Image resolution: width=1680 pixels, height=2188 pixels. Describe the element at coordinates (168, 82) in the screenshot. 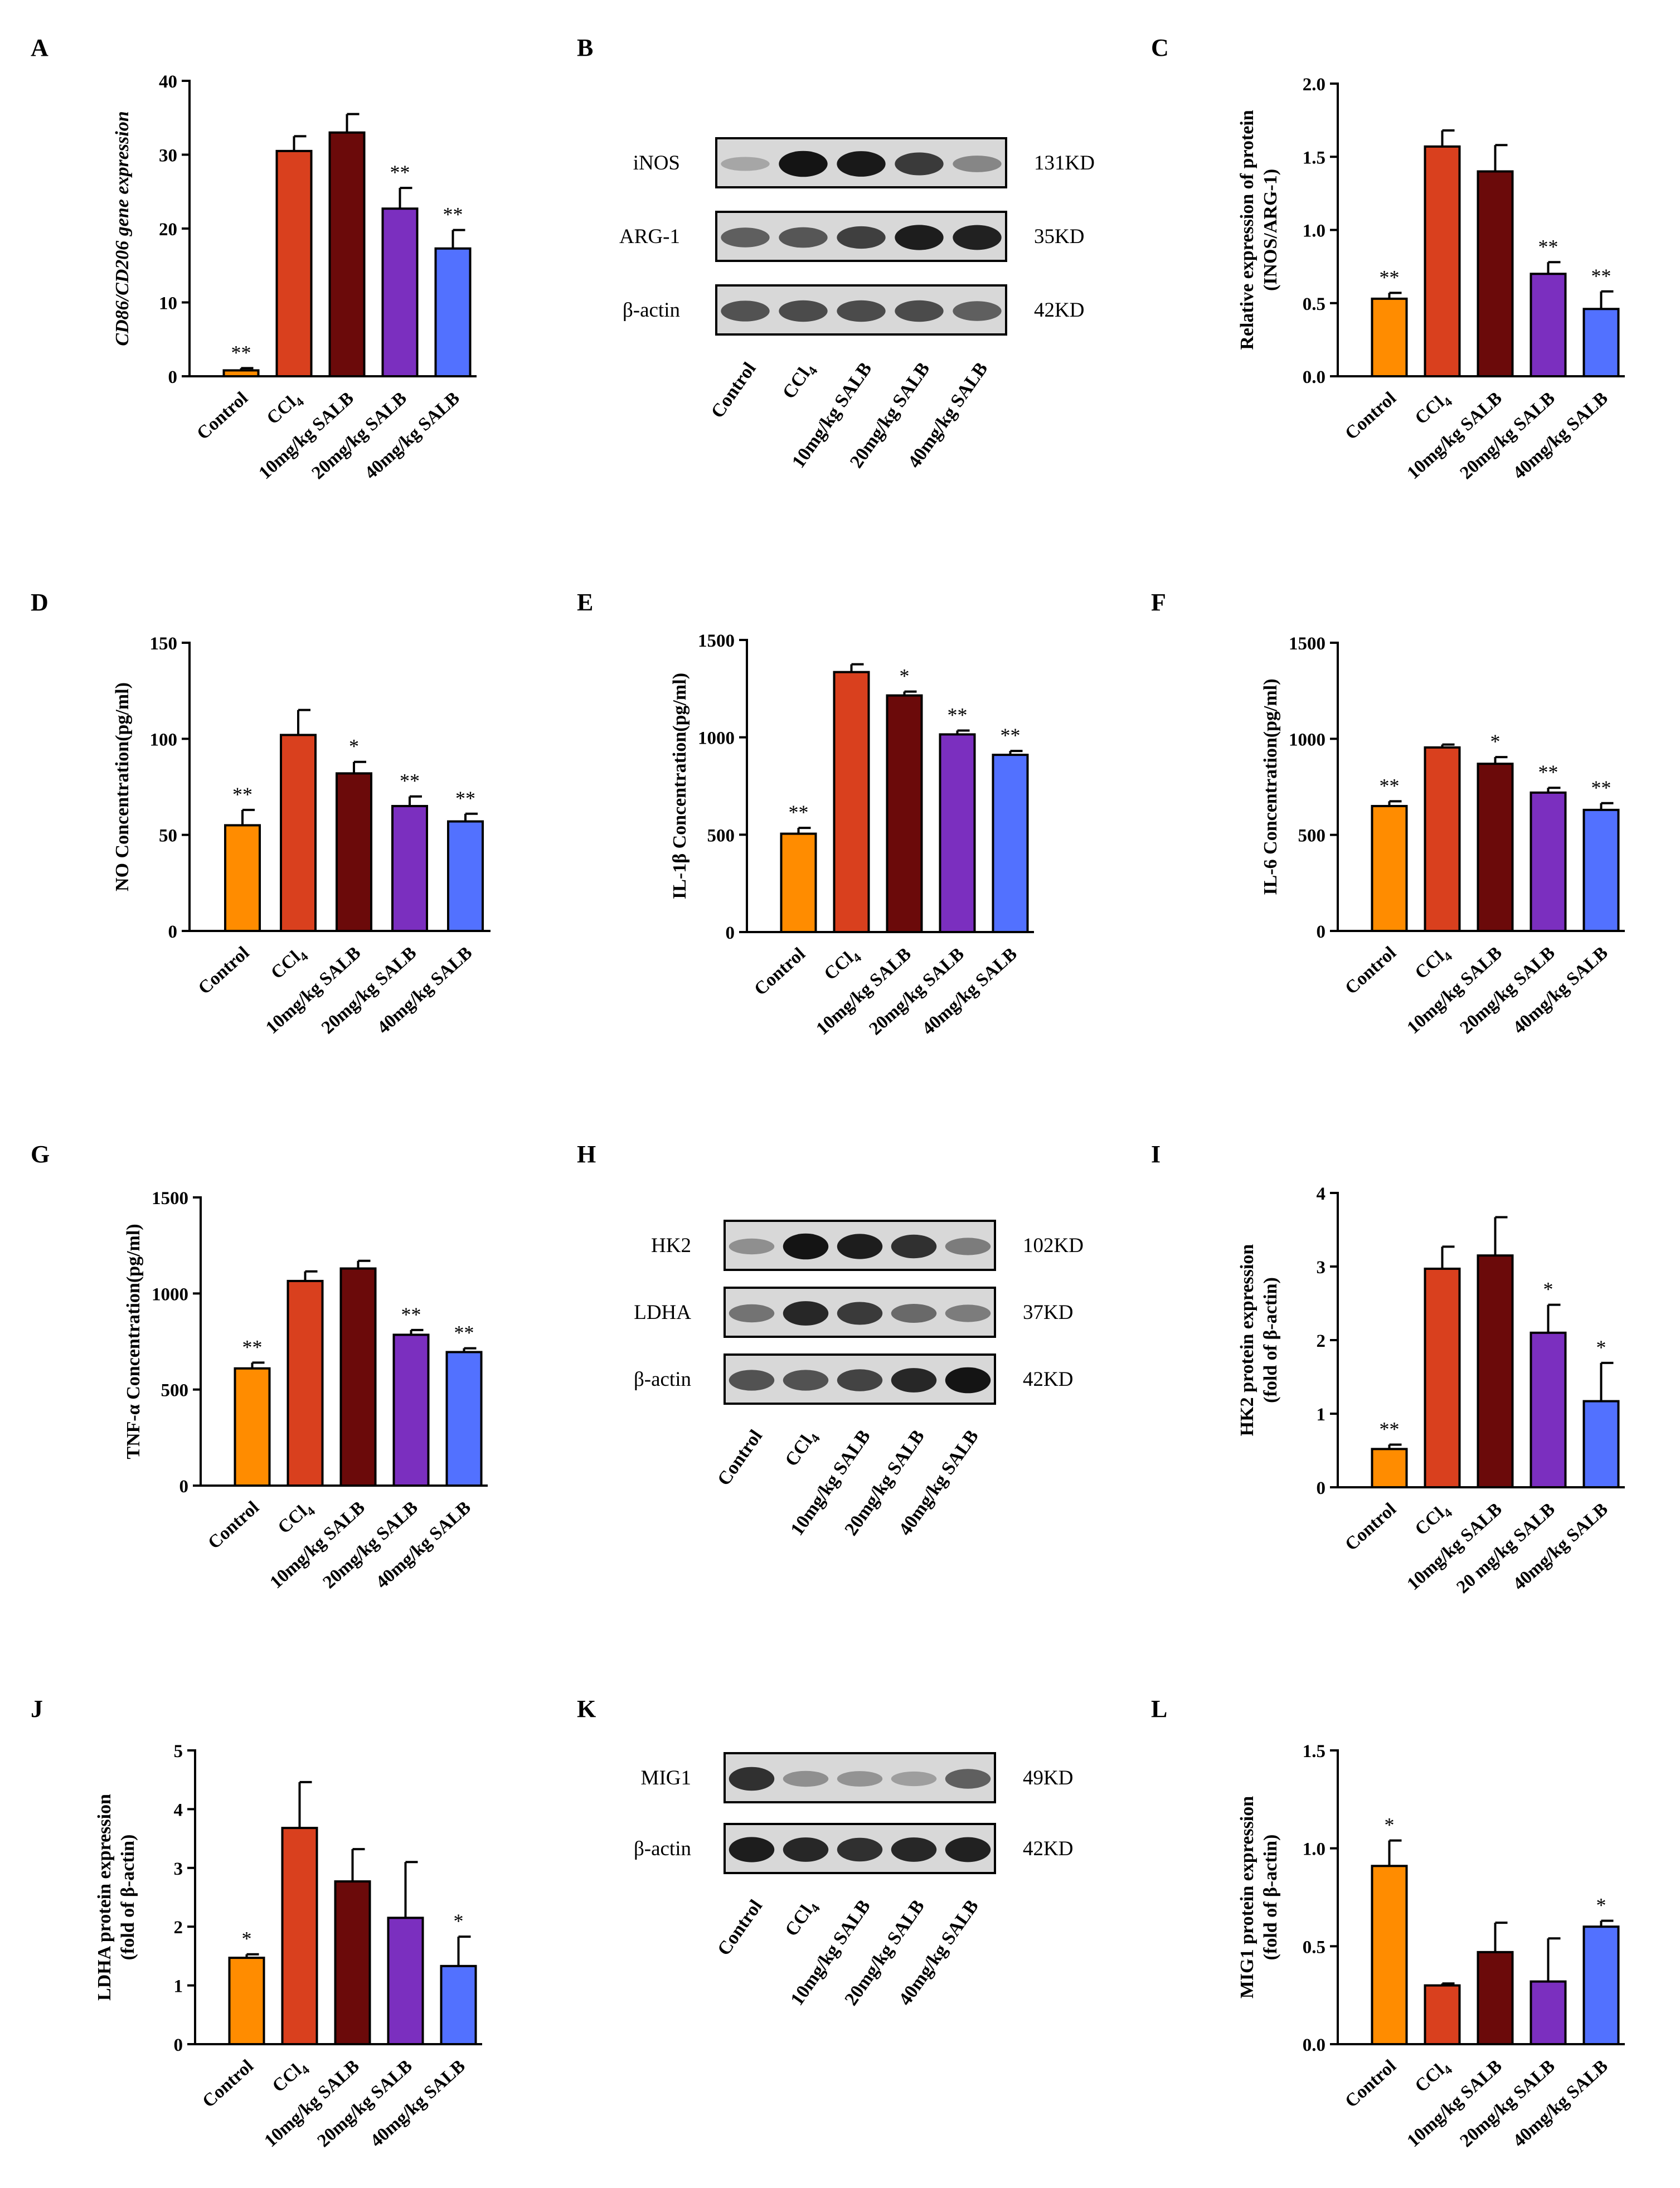

I see `y-tick-label: 40` at that location.